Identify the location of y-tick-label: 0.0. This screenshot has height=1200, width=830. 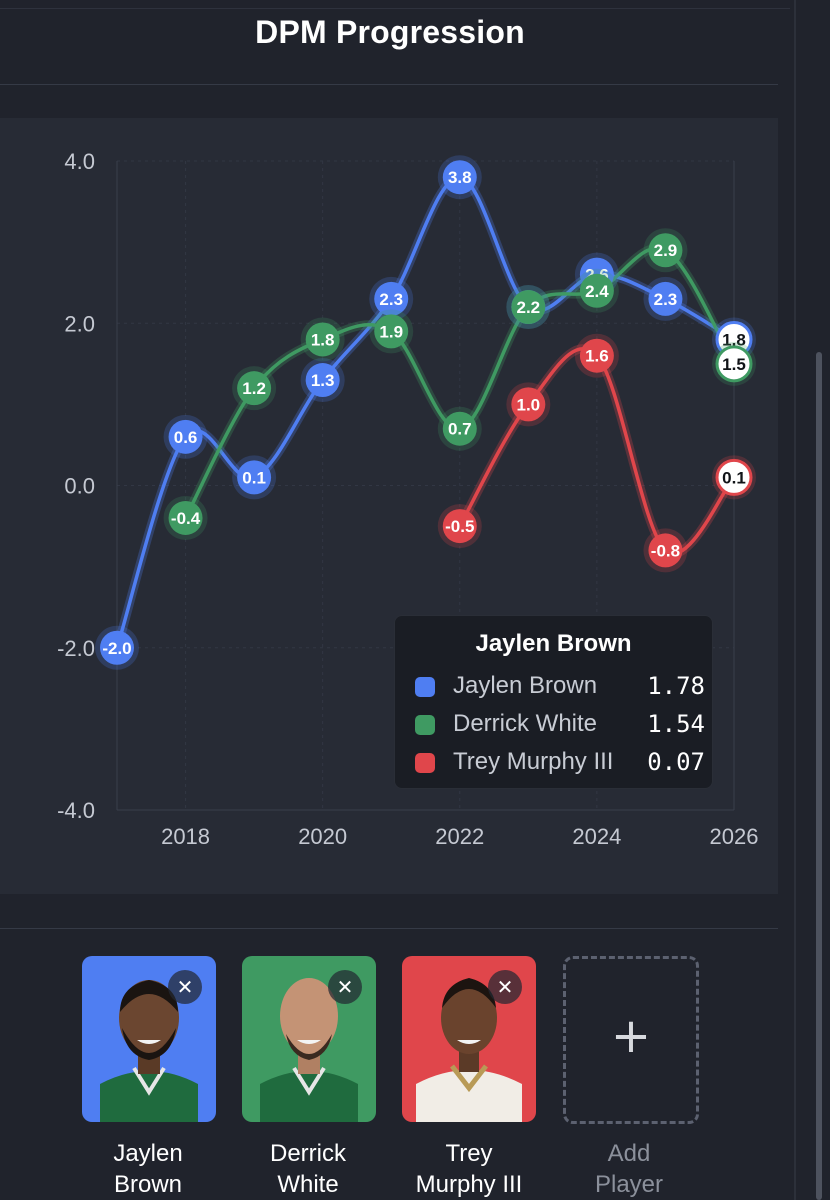
(79, 486).